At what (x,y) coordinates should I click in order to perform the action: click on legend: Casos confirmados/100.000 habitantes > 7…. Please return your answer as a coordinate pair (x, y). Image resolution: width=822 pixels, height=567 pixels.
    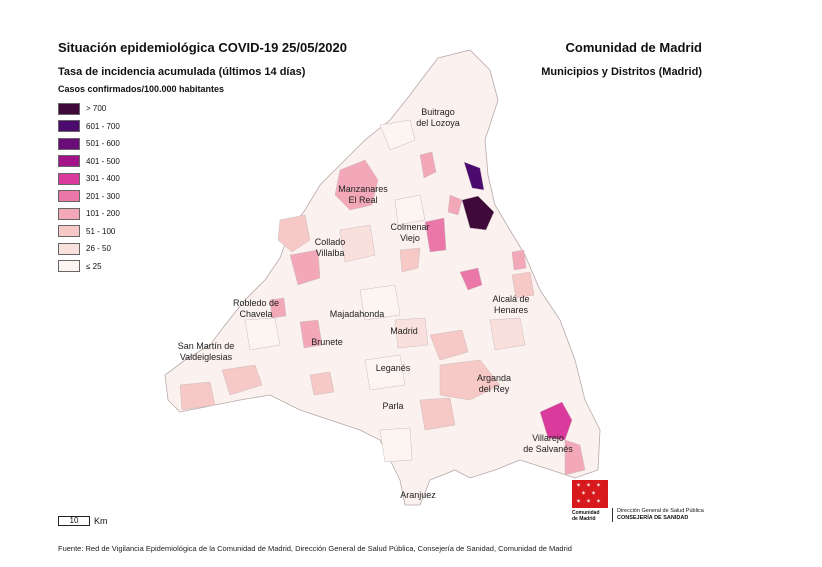
    Looking at the image, I should click on (141, 179).